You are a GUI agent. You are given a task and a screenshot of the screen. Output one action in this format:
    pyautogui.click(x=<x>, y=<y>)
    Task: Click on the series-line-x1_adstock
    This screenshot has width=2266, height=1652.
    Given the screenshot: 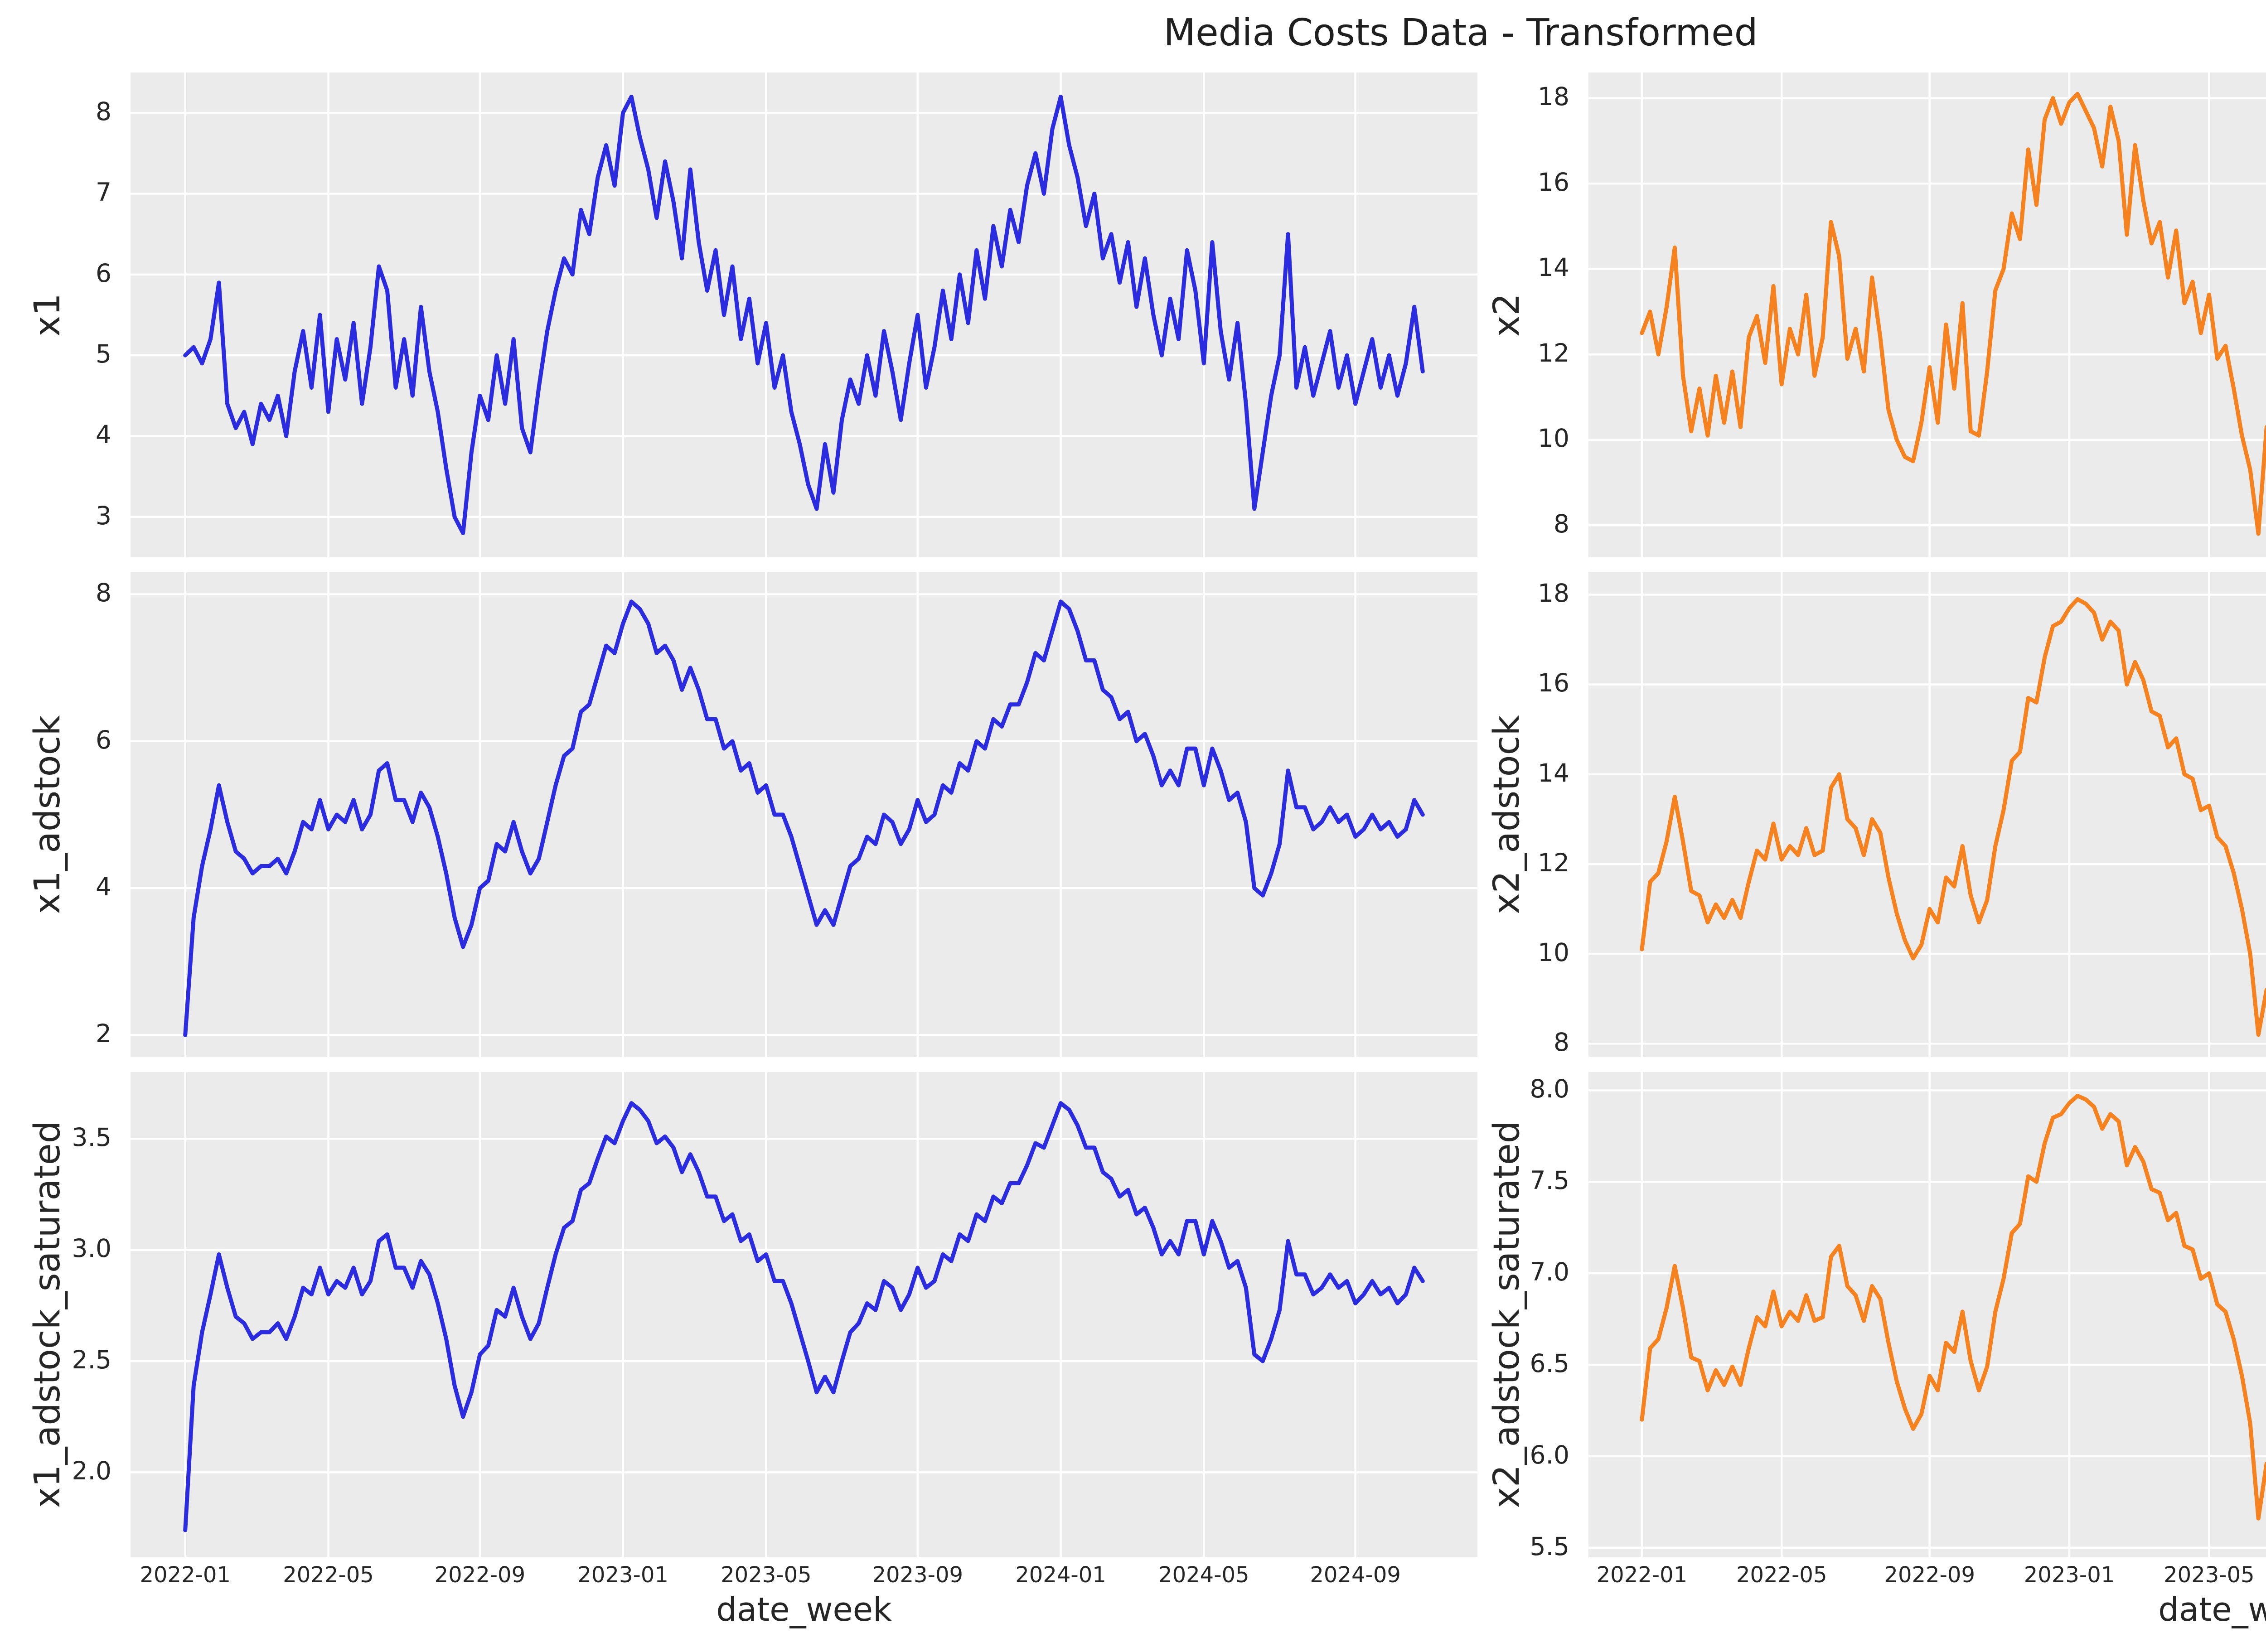 What is the action you would take?
    pyautogui.click(x=804, y=818)
    